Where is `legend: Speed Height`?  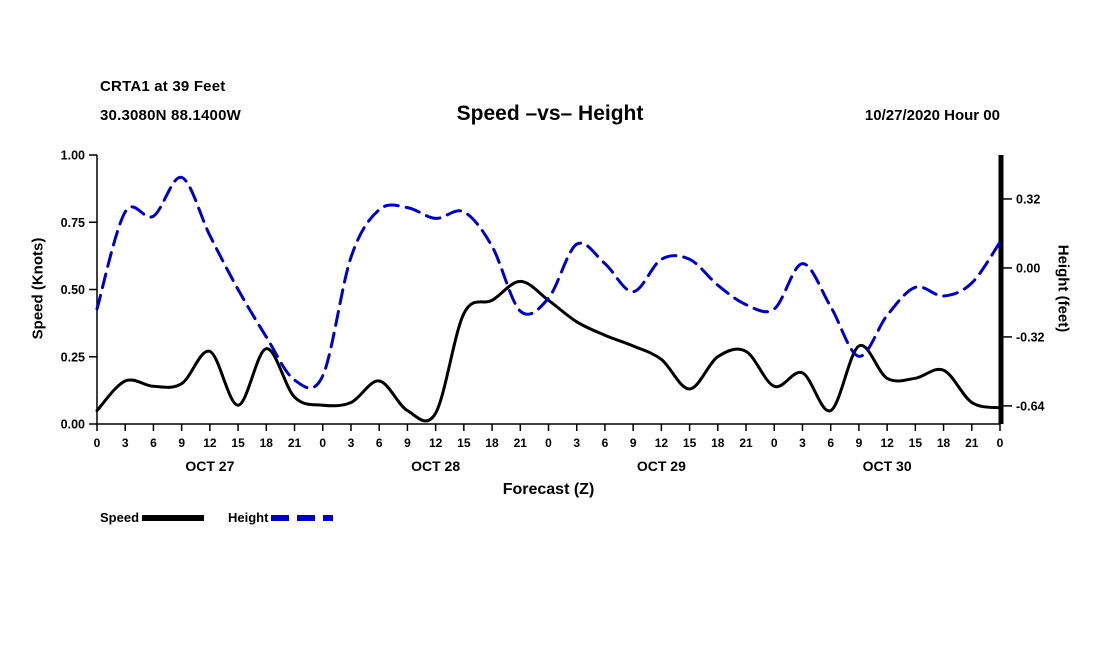 legend: Speed Height is located at coordinates (217, 517).